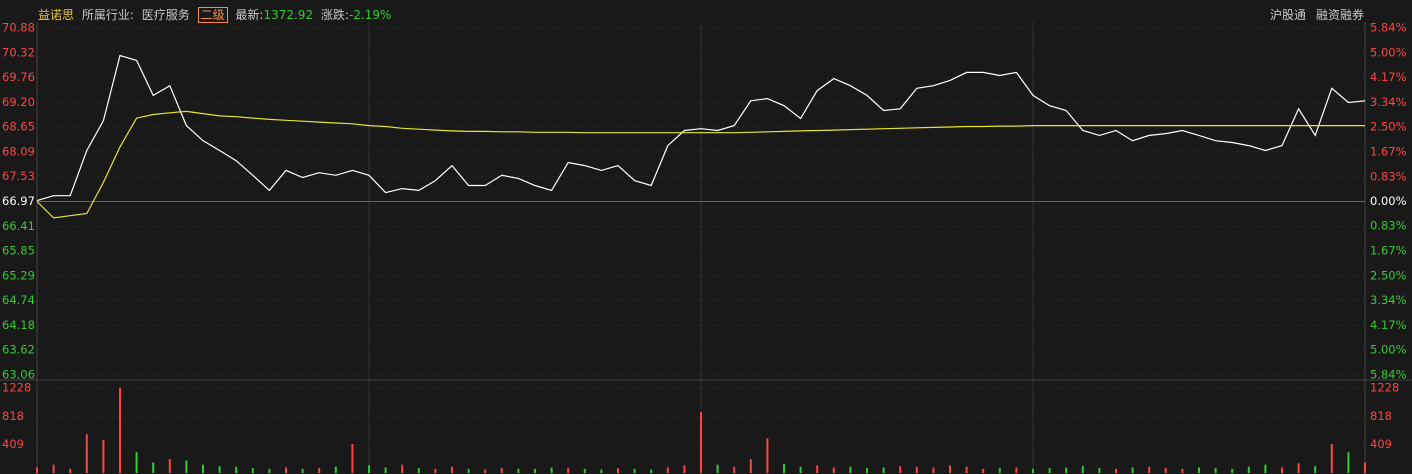  Describe the element at coordinates (334, 15) in the screenshot. I see `change-label: 涨跌:` at that location.